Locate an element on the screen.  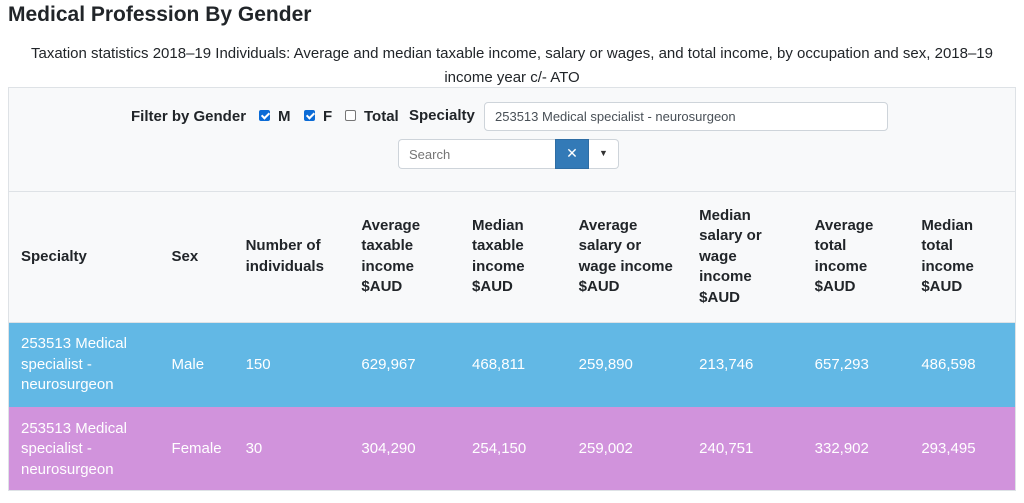
specialty-select: 253513 Medical specialist - neurosurgeon is located at coordinates (686, 116).